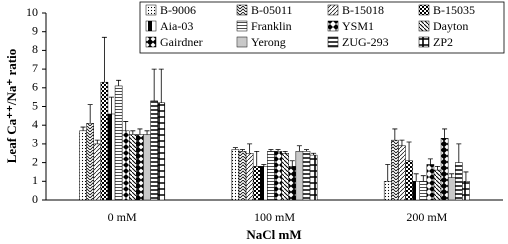 The width and height of the screenshot is (508, 244). What do you see at coordinates (272, 10) in the screenshot?
I see `legend-label: B-05011` at bounding box center [272, 10].